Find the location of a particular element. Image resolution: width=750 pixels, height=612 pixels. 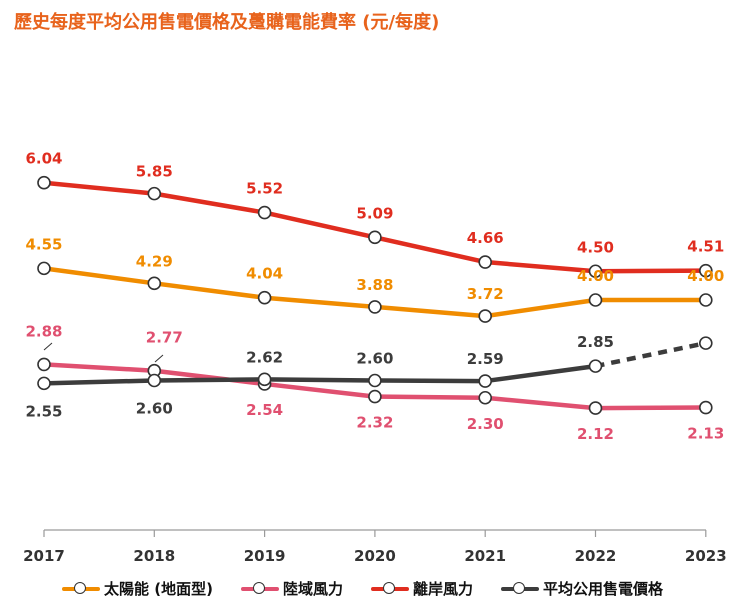

data-label-2-2022: 4.50 is located at coordinates (595, 247).